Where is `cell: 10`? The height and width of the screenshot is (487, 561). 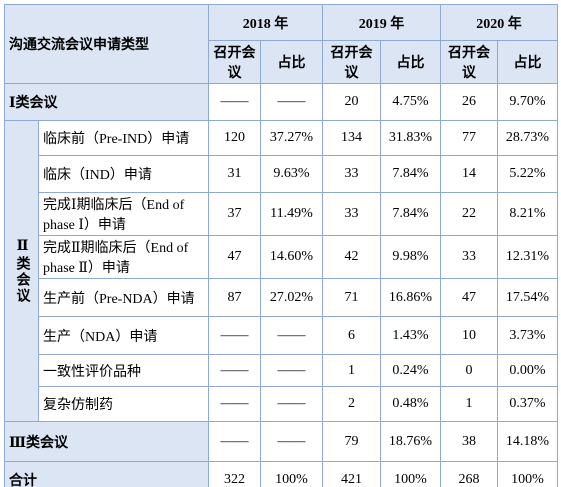 cell: 10 is located at coordinates (469, 335).